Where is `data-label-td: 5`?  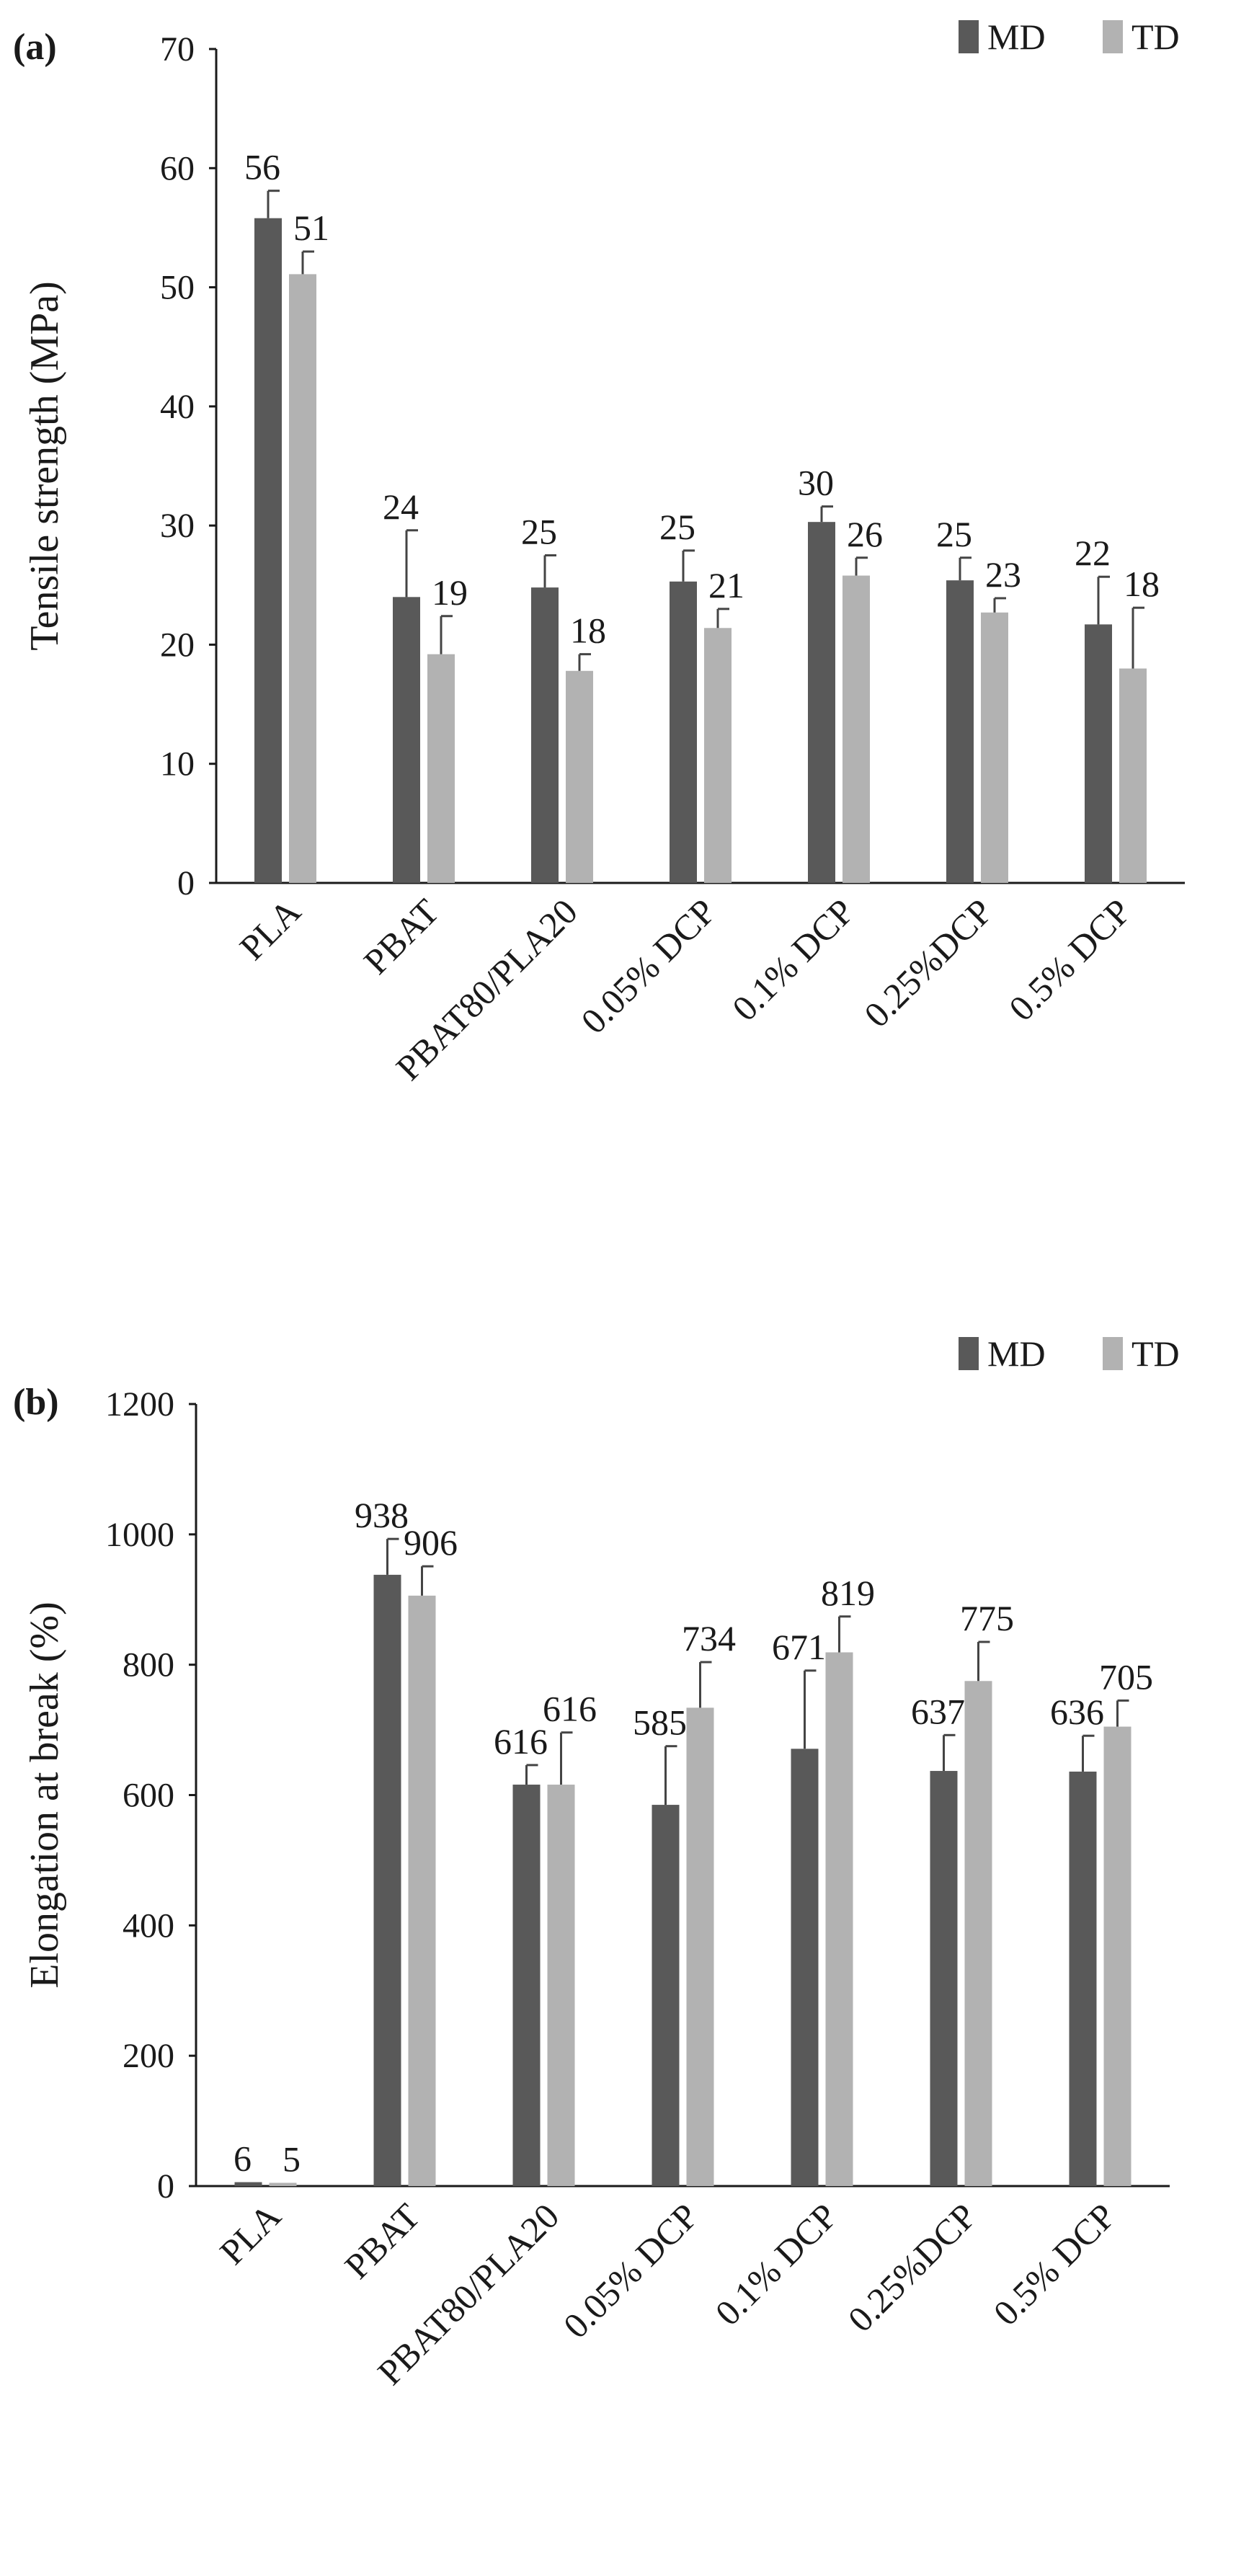 data-label-td: 5 is located at coordinates (292, 2158).